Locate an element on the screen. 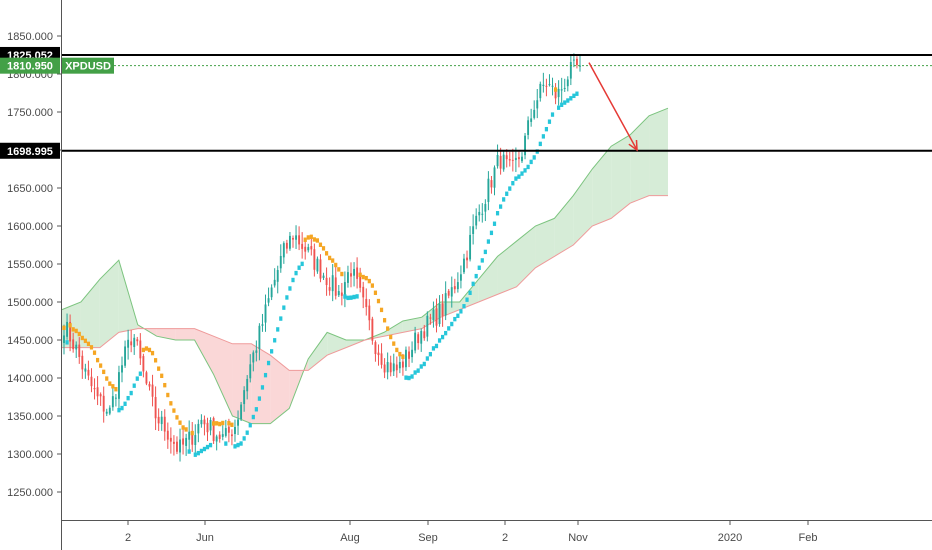 Image resolution: width=932 pixels, height=550 pixels. x-tick-label: Nov is located at coordinates (578, 538).